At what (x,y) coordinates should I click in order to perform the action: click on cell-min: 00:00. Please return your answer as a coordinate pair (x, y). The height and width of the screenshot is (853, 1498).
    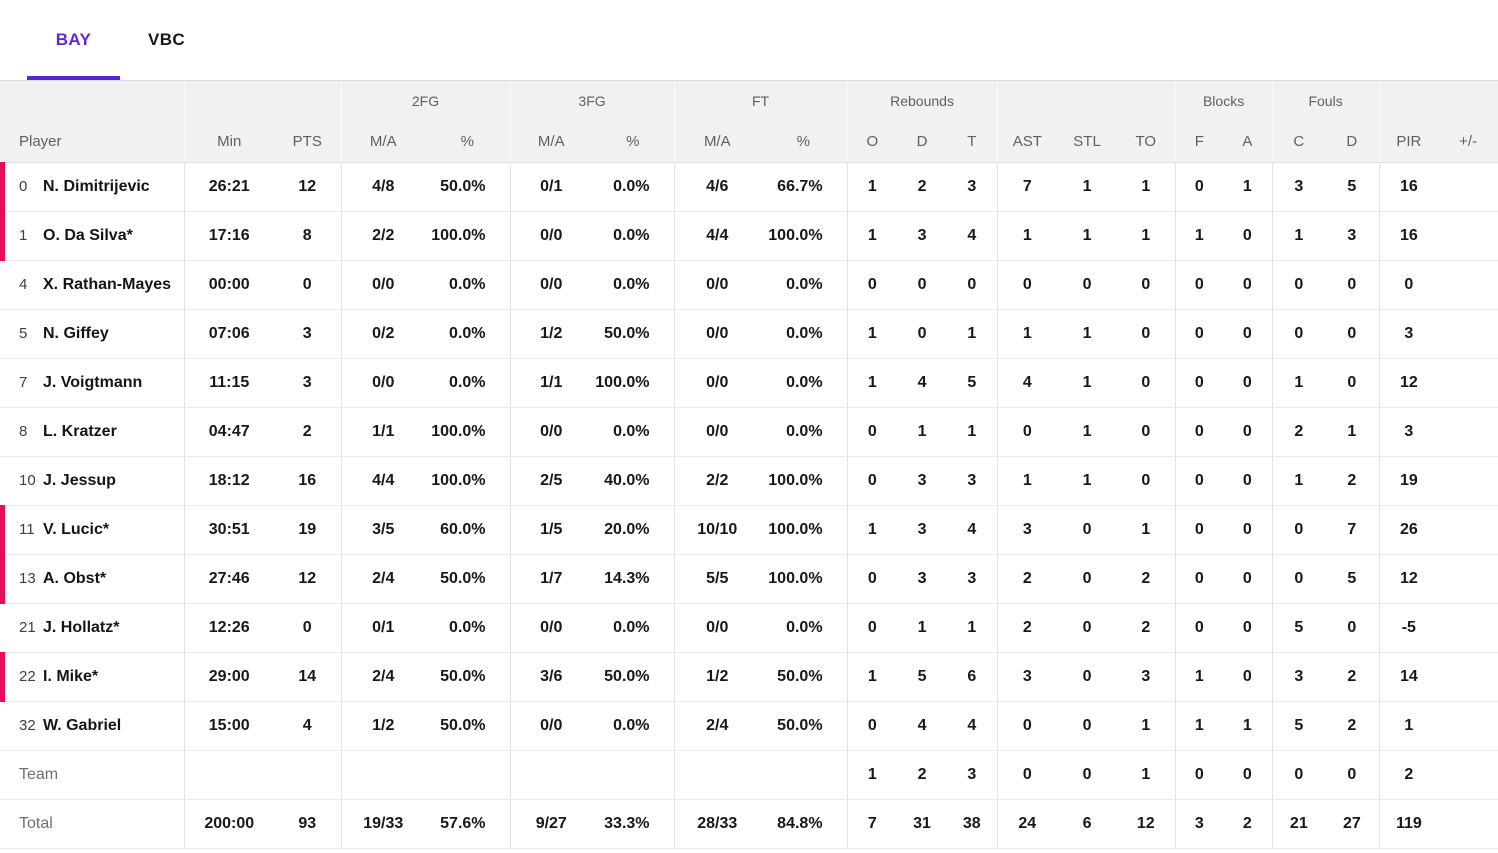
    Looking at the image, I should click on (228, 285).